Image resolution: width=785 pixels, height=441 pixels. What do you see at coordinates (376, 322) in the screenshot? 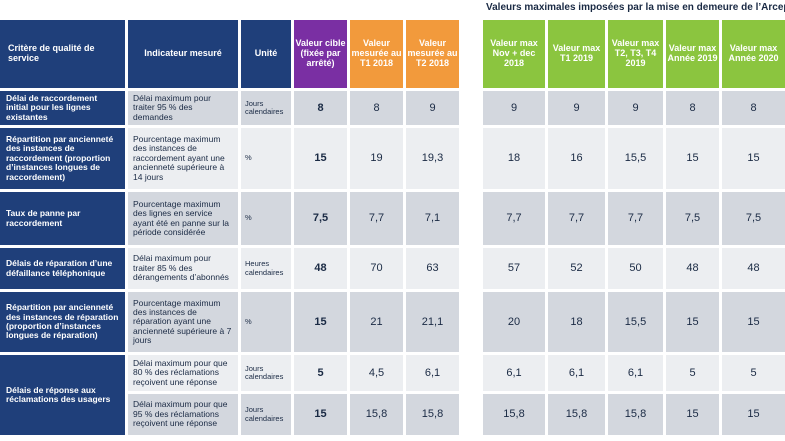
I see `measured-t1-value: 21` at bounding box center [376, 322].